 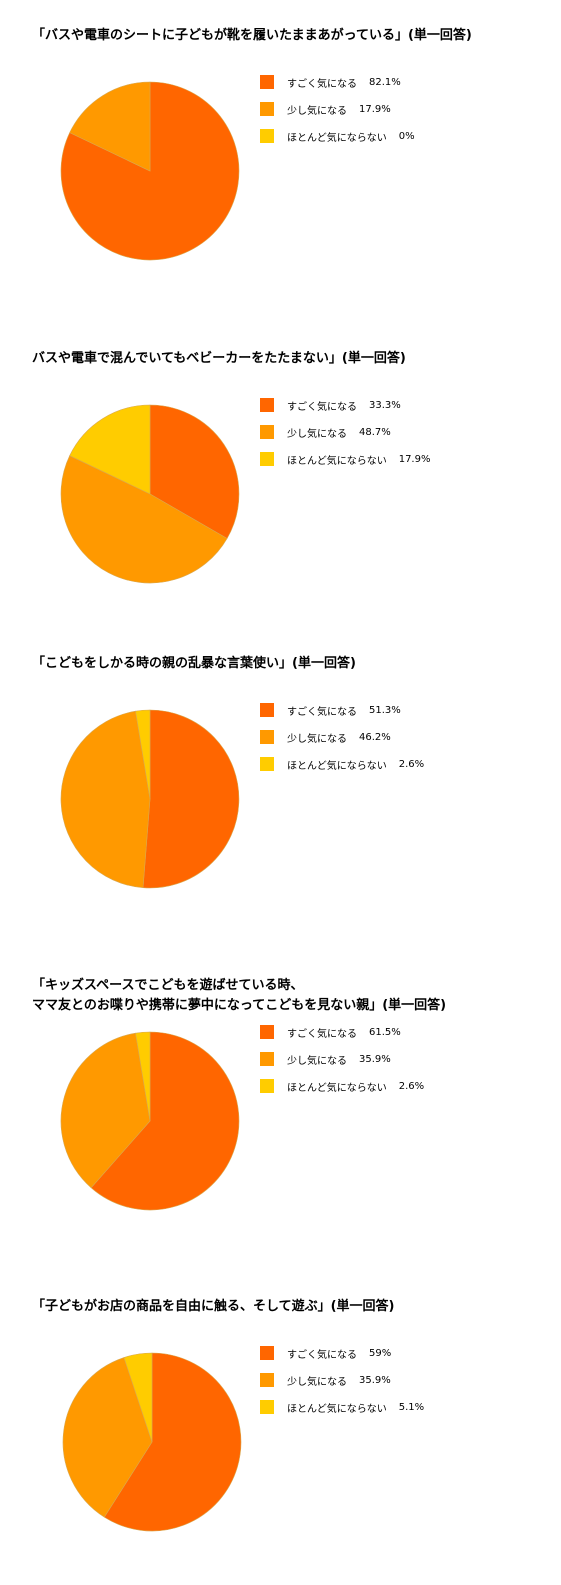 I want to click on legend-item-somewhat: 少し気になる 17.9%, so click(x=325, y=109).